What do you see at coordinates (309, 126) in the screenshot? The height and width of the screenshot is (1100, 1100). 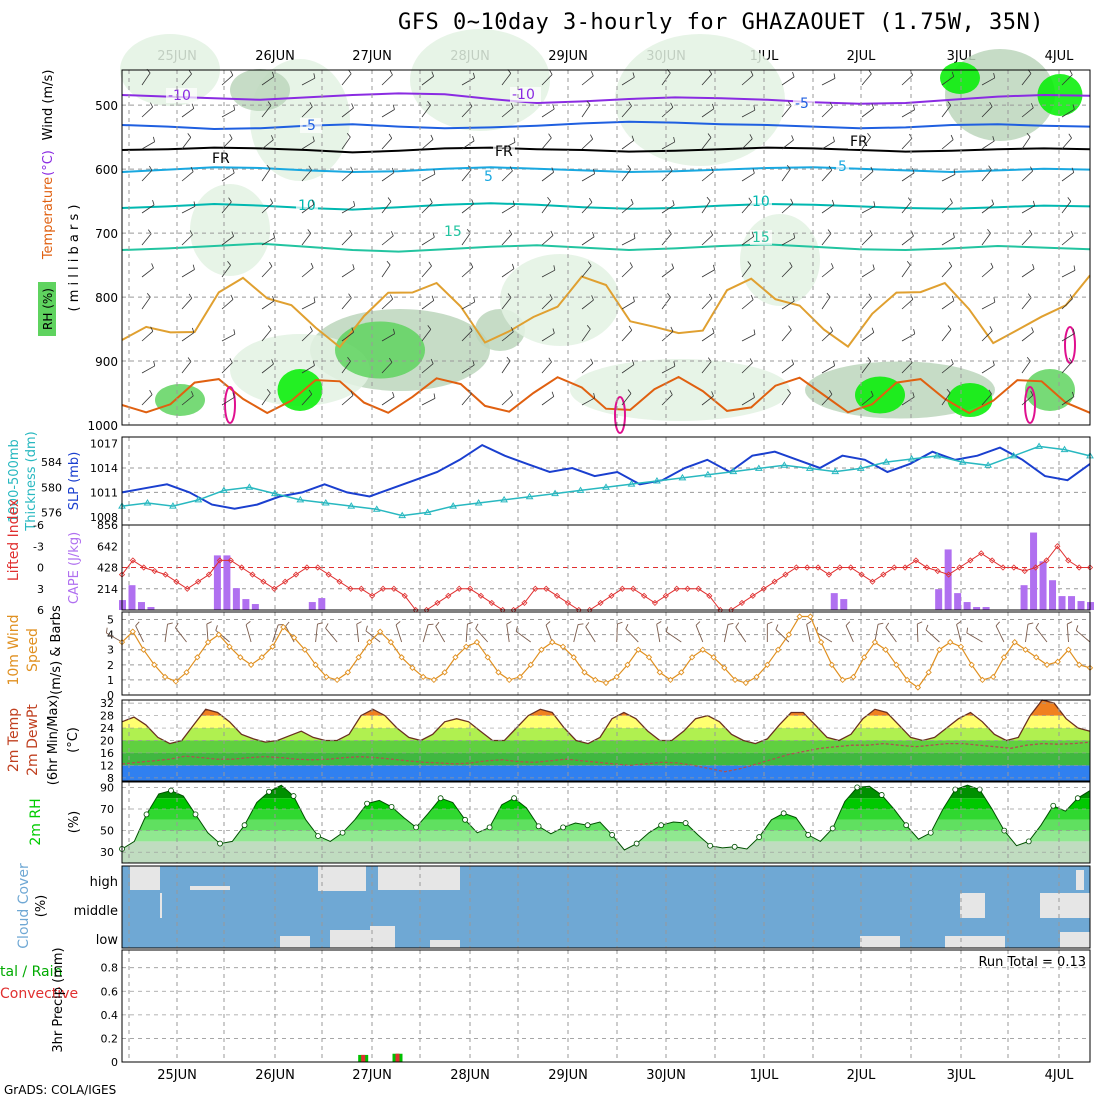 I see `isotherm-label: -5` at bounding box center [309, 126].